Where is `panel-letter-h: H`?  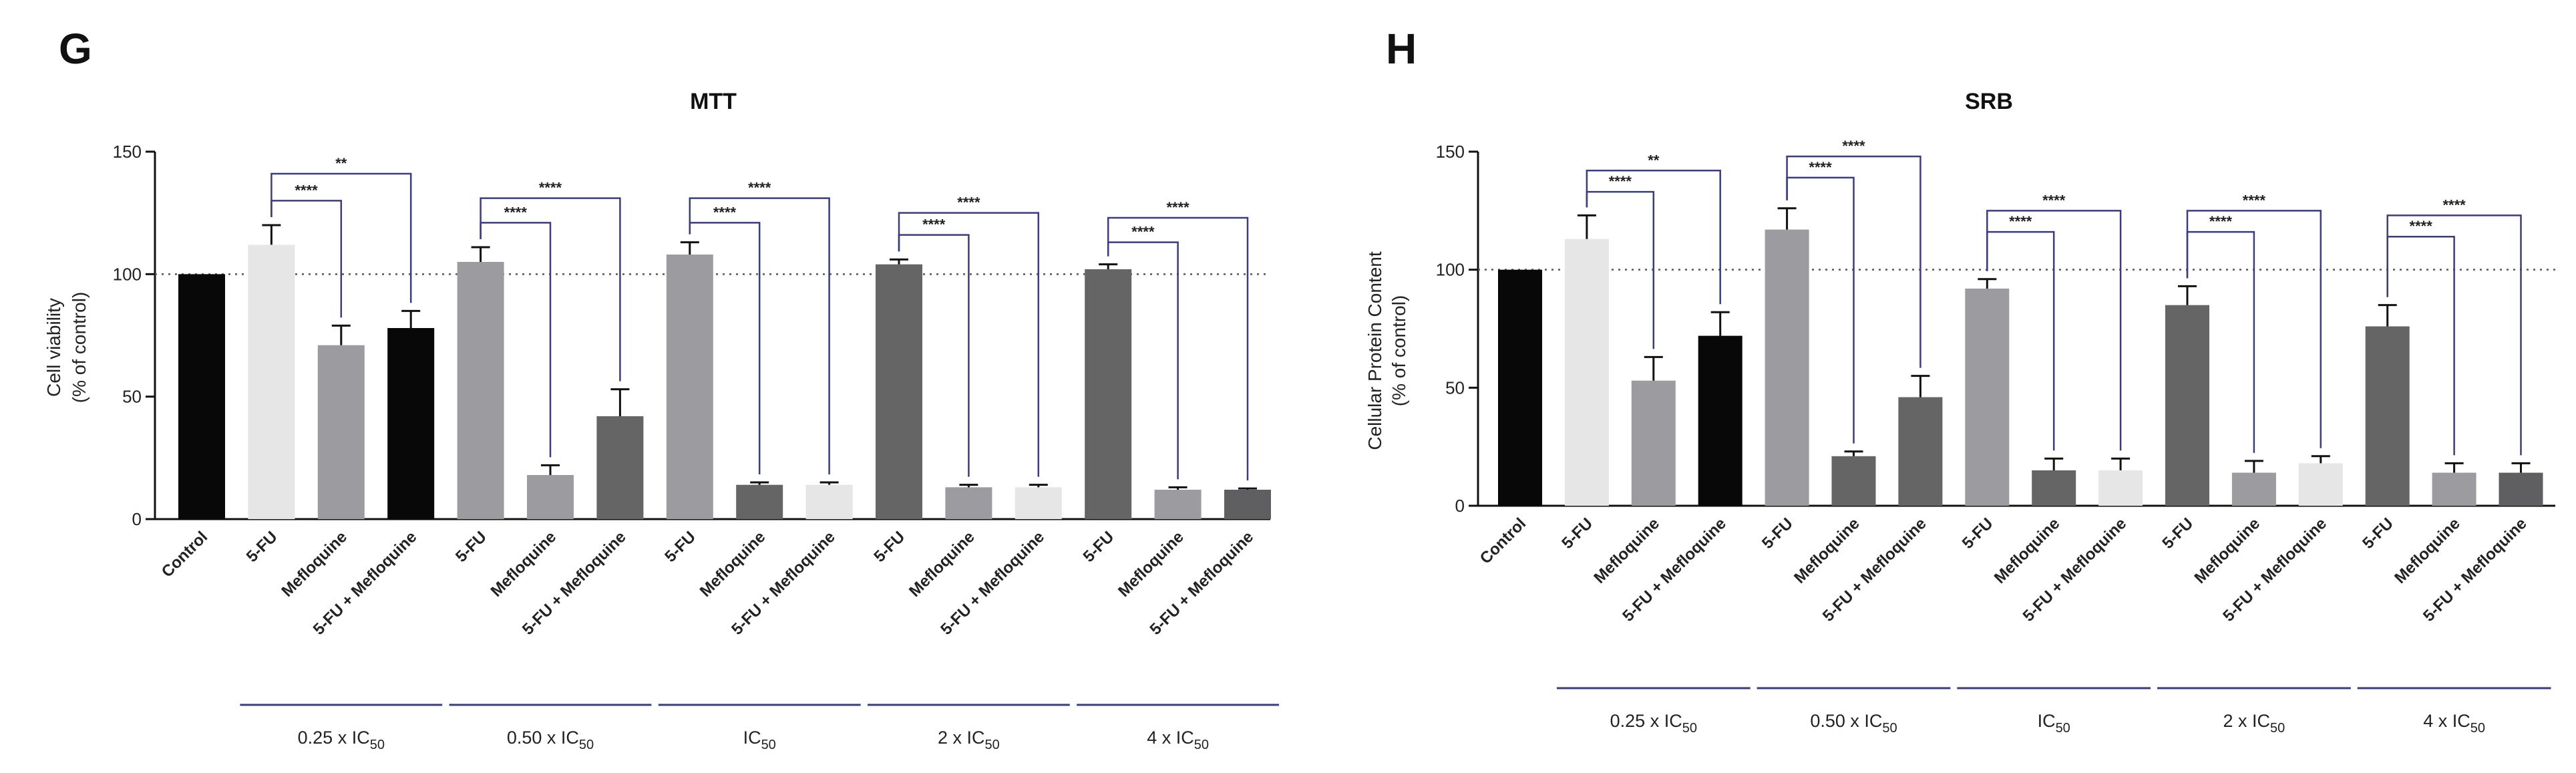 panel-letter-h: H is located at coordinates (1401, 49).